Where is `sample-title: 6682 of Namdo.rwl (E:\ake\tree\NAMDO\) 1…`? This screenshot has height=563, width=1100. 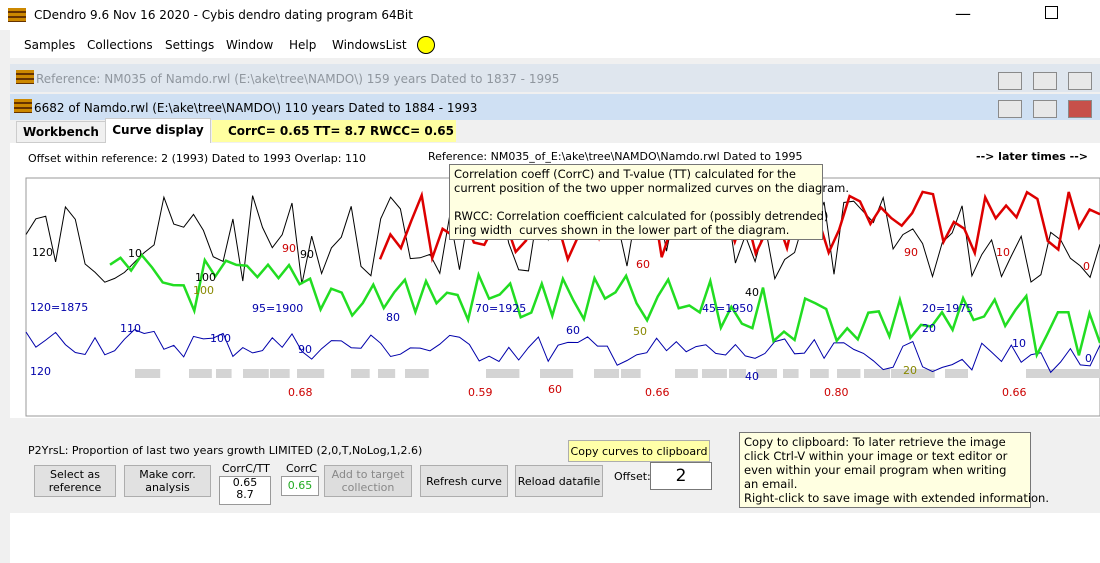 sample-title: 6682 of Namdo.rwl (E:\ake\tree\NAMDO\) 1… is located at coordinates (256, 108).